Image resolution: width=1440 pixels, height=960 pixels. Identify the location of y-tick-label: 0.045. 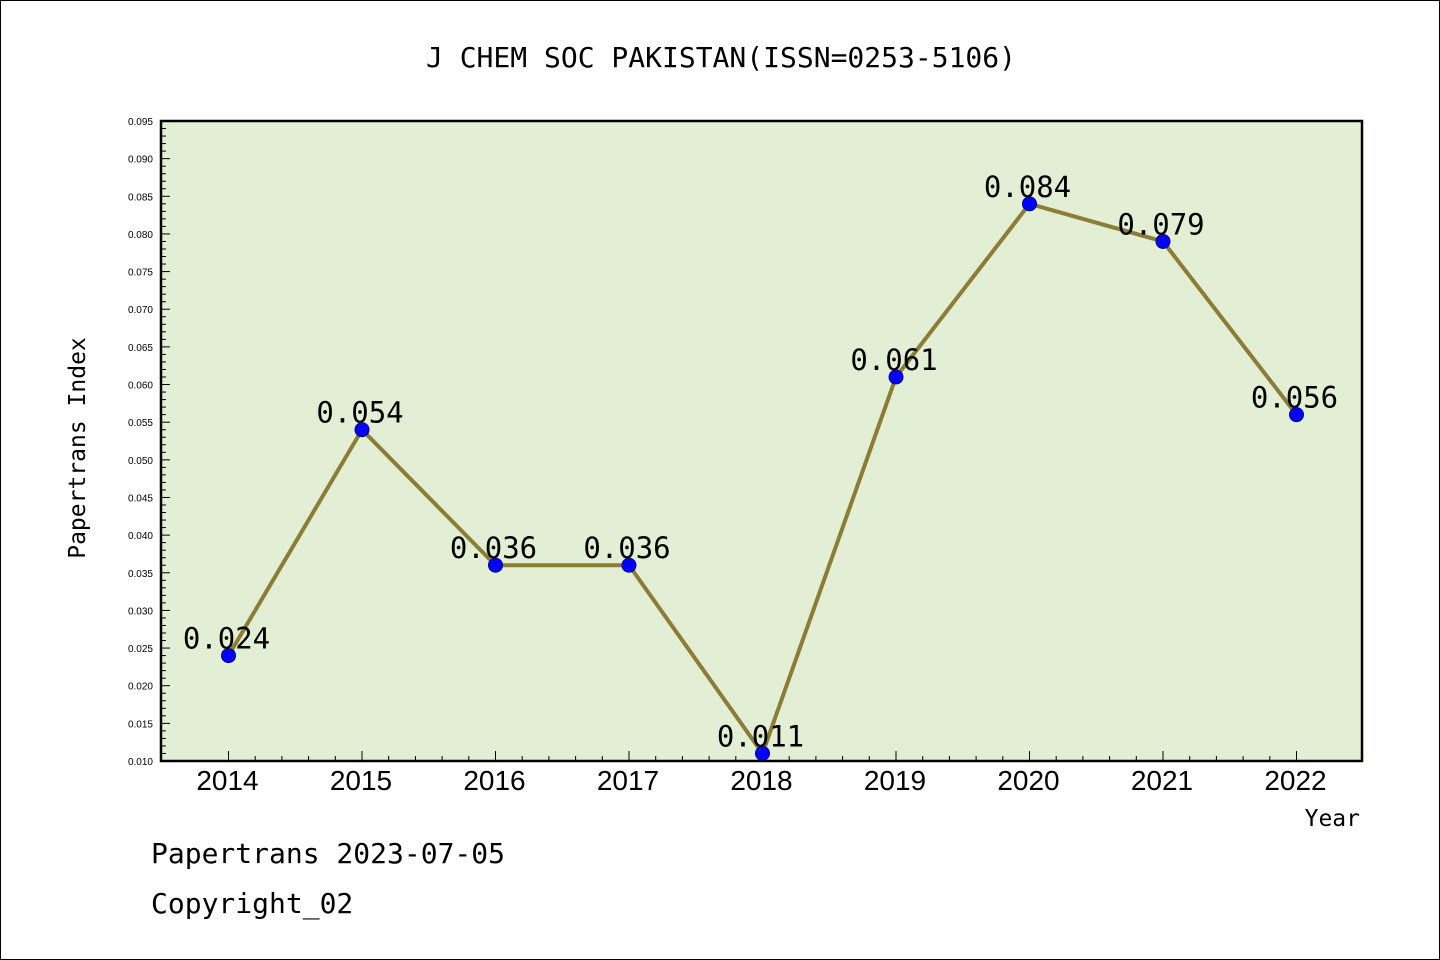
(140, 498).